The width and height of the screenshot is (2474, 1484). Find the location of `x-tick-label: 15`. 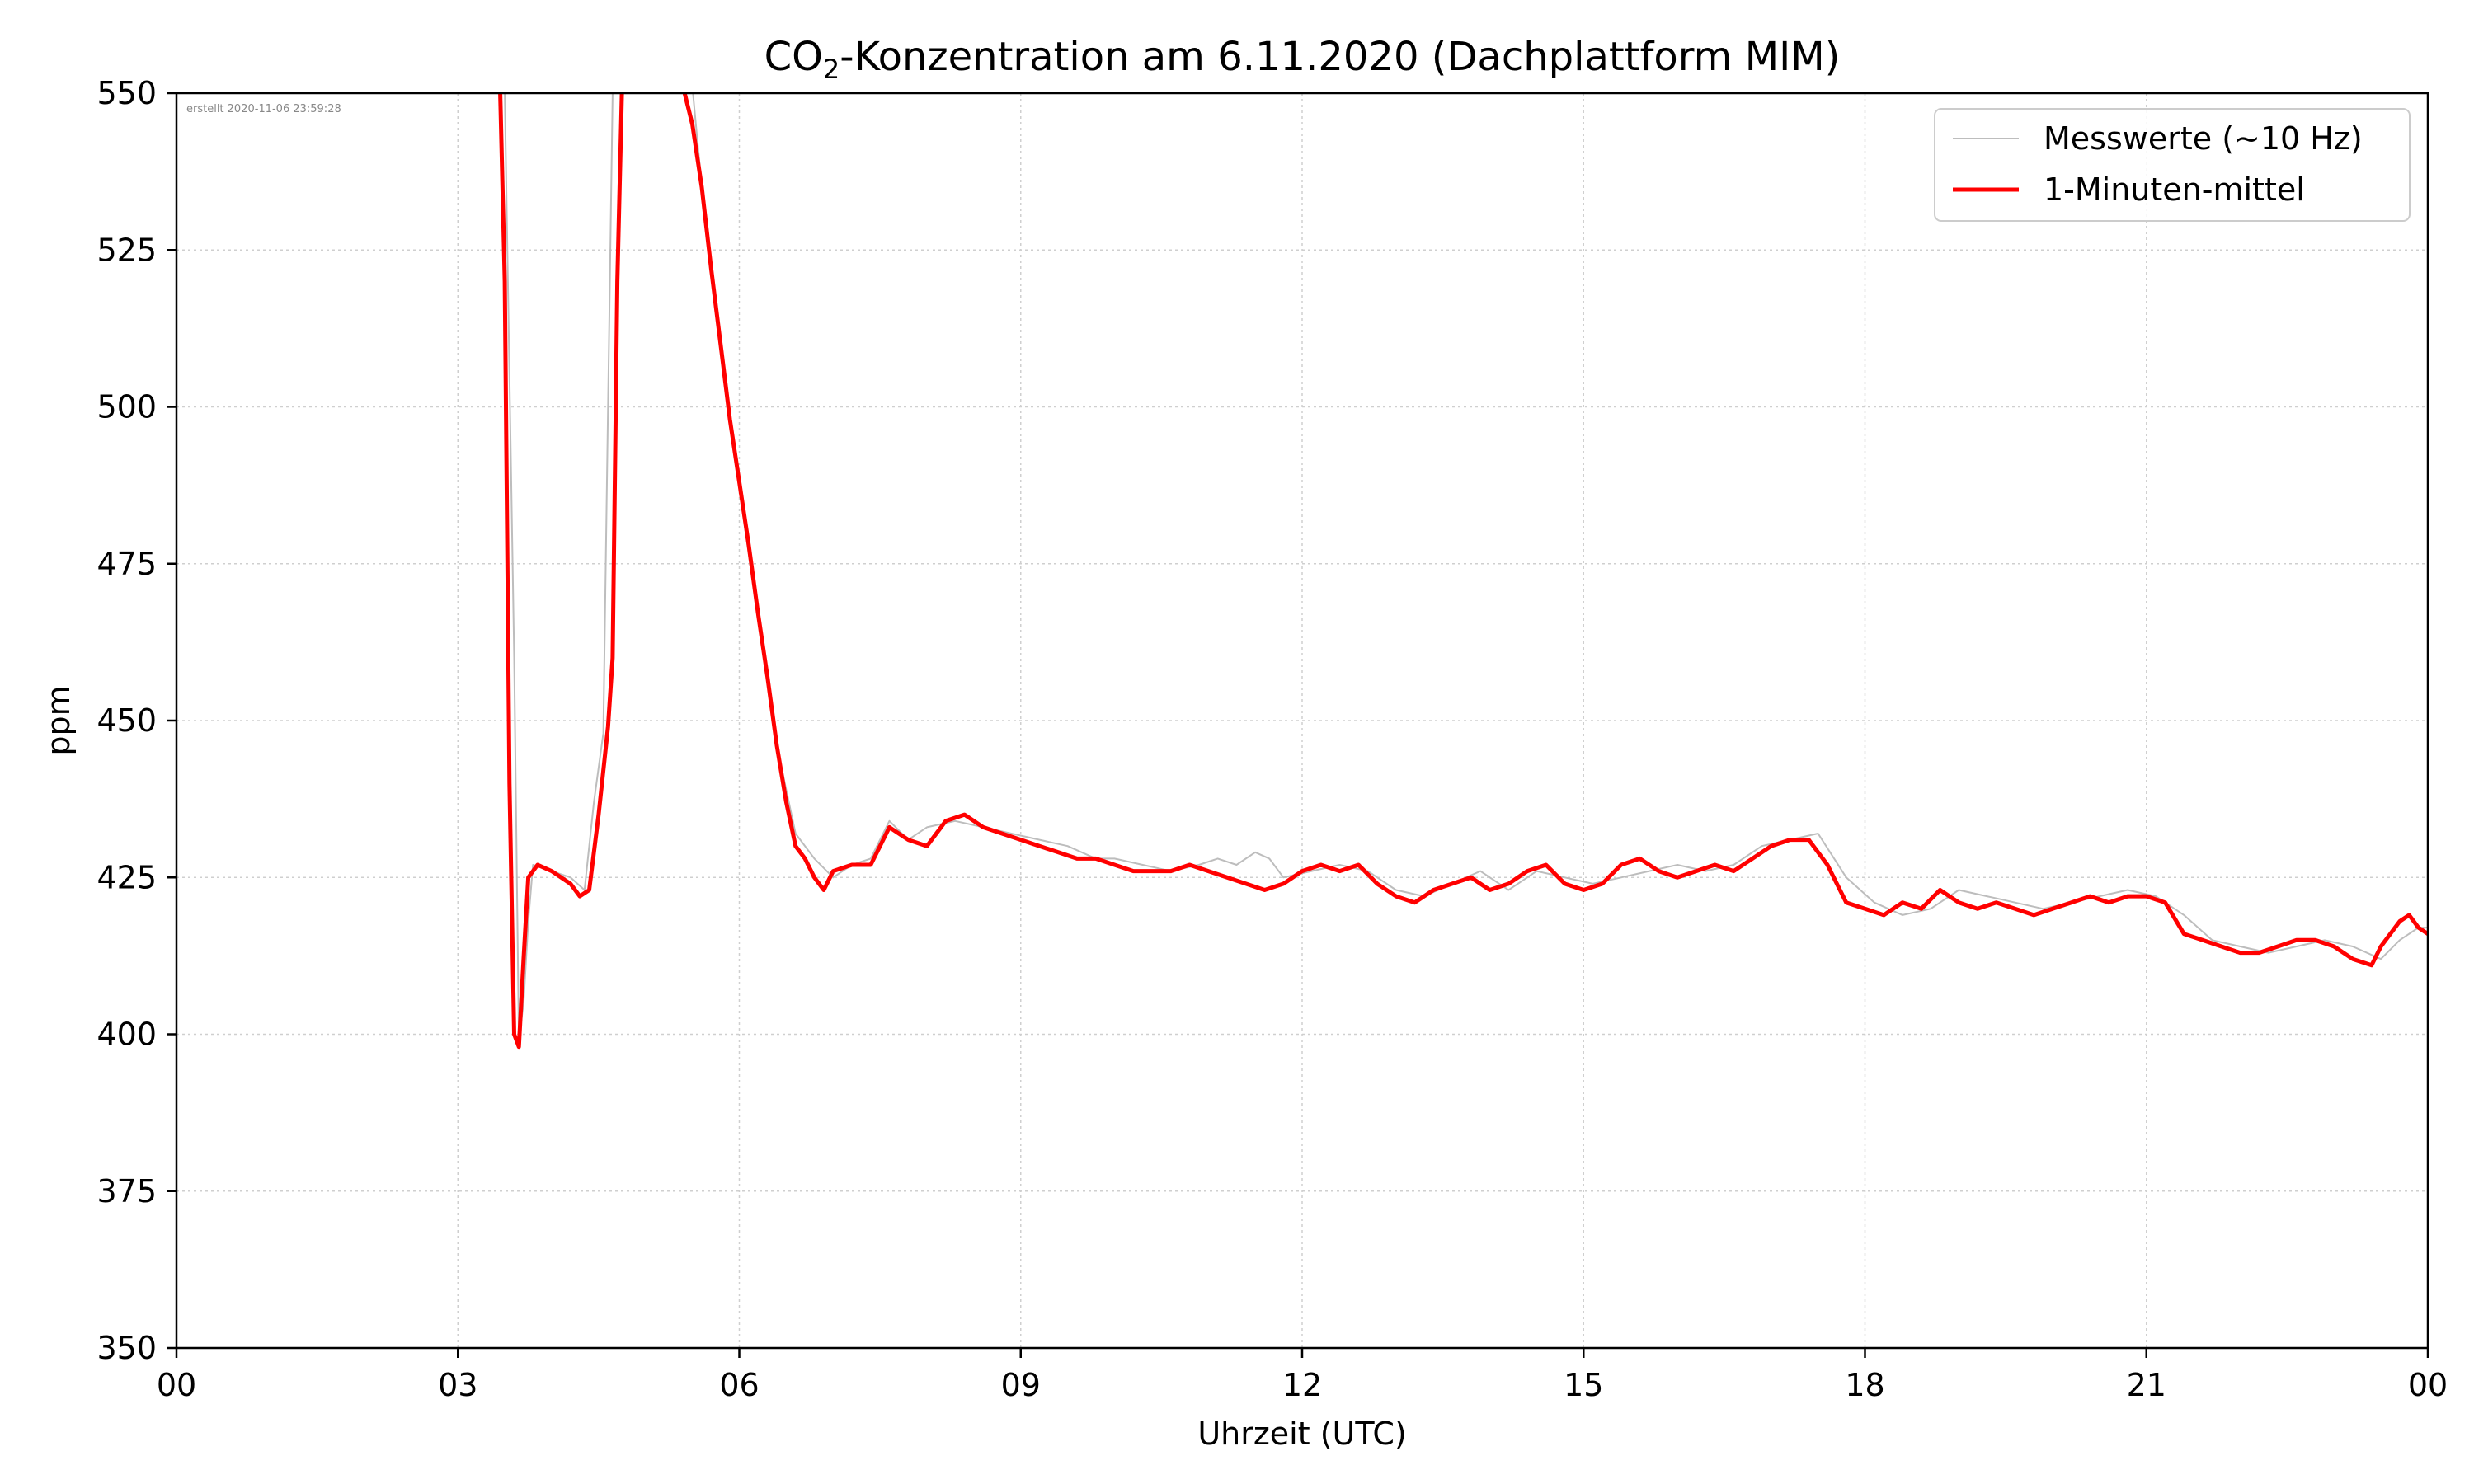

x-tick-label: 15 is located at coordinates (1583, 1385).